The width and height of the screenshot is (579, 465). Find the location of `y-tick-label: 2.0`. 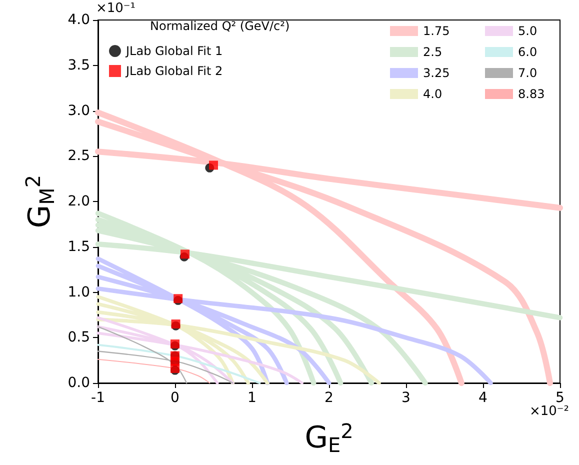

y-tick-label: 2.0 is located at coordinates (79, 202).